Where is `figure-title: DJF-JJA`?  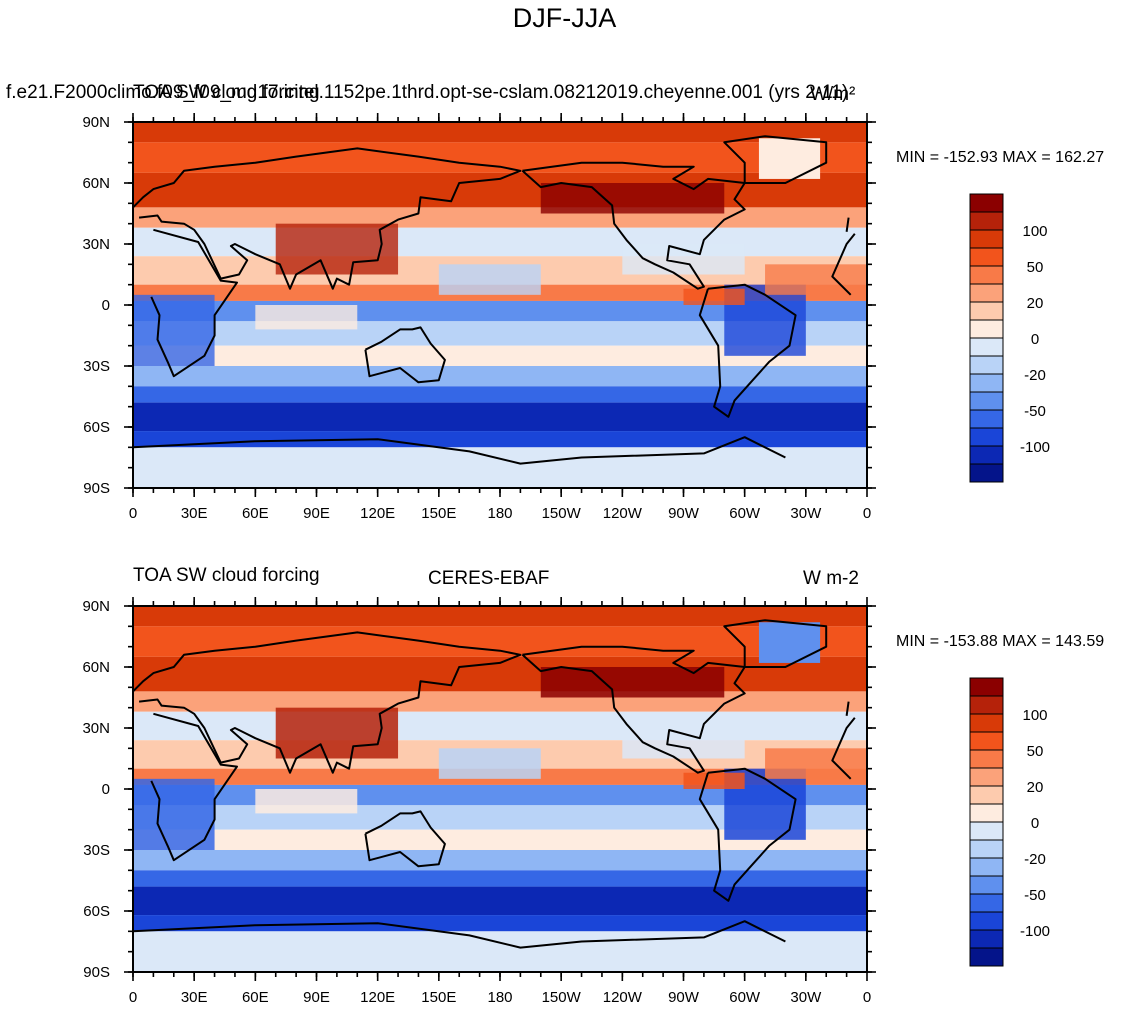
figure-title: DJF-JJA is located at coordinates (564, 18).